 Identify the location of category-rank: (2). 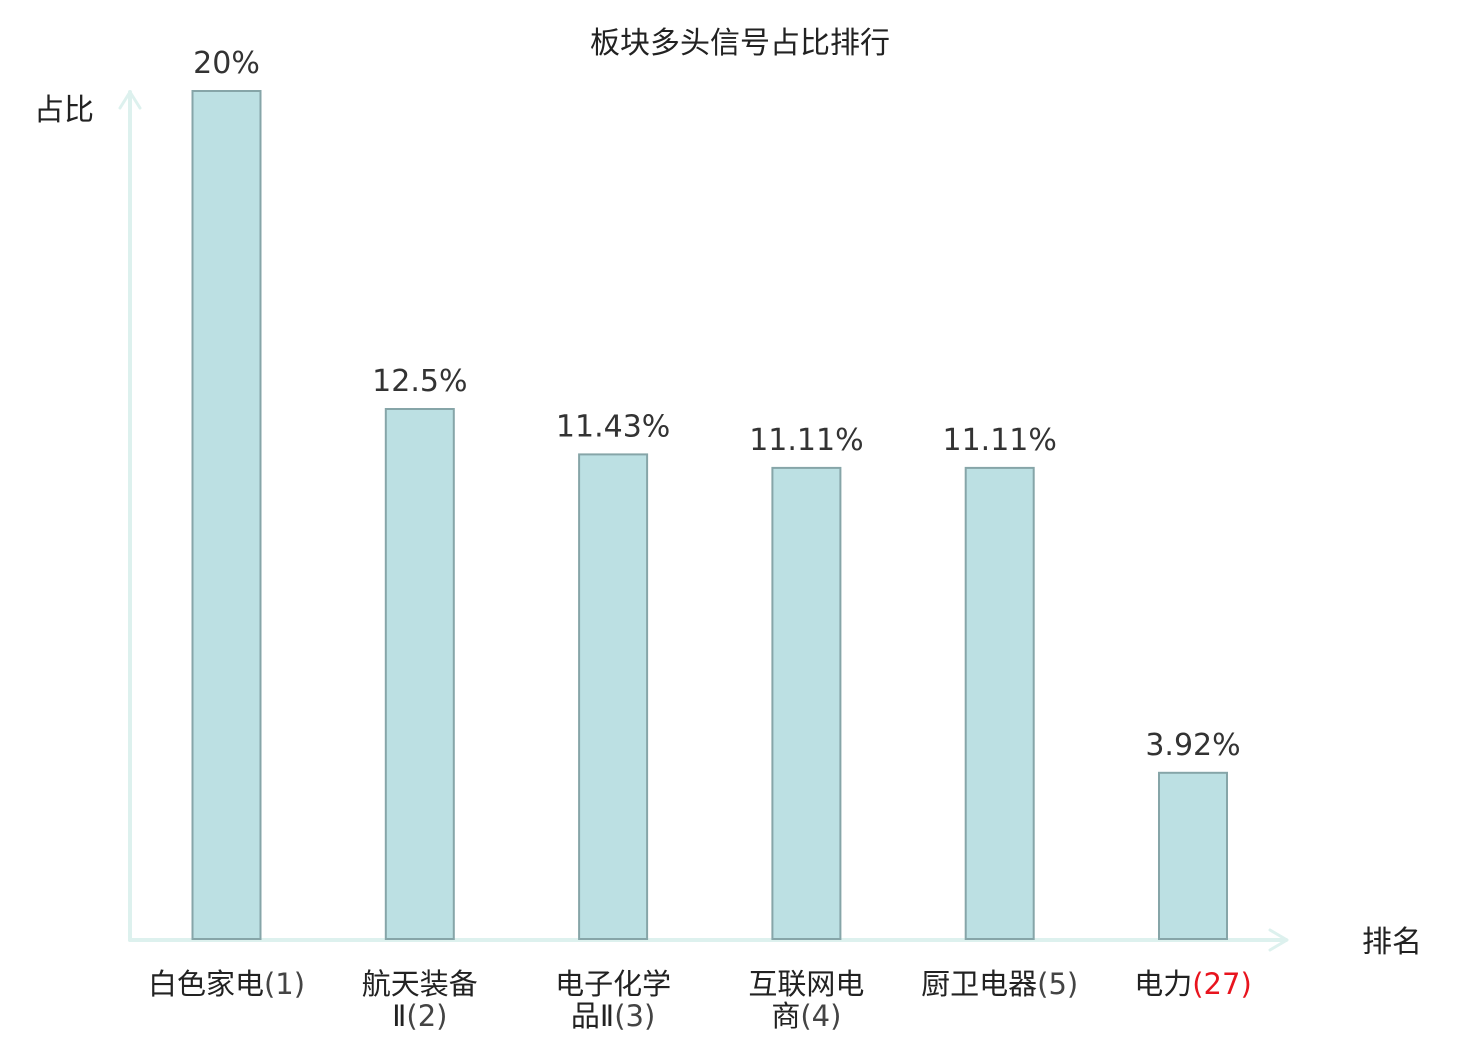
(426, 1016).